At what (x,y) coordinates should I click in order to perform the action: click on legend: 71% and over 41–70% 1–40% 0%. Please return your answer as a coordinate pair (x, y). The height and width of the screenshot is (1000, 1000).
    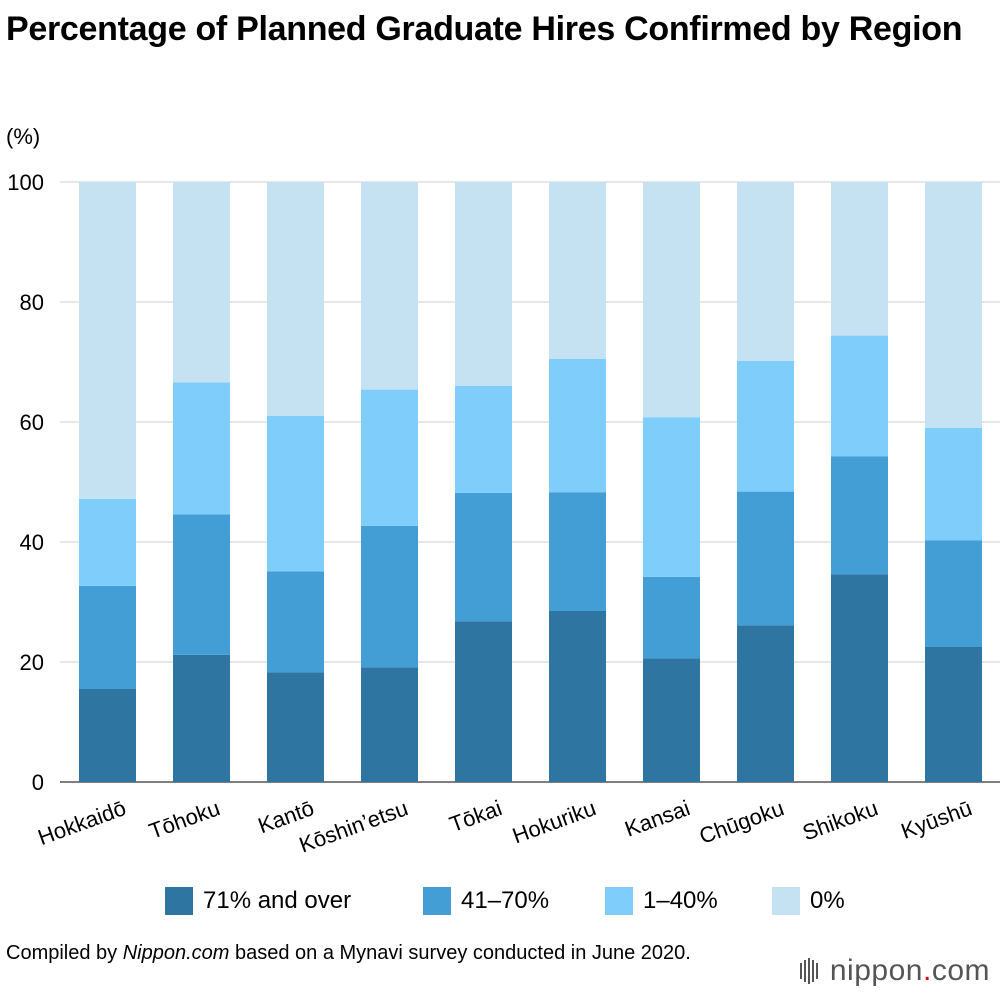
    Looking at the image, I should click on (500, 901).